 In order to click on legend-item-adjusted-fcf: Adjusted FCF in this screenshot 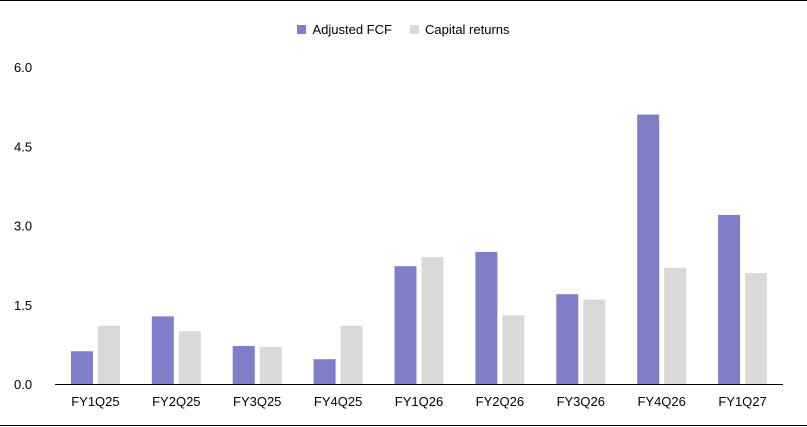, I will do `click(344, 29)`.